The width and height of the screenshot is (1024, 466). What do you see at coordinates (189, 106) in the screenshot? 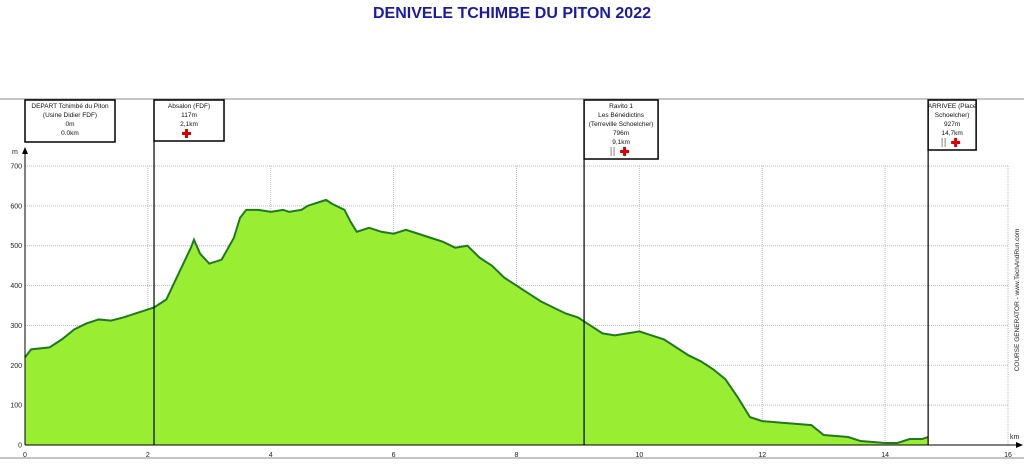
I see `marker-0-text: Absalon (FDF)` at bounding box center [189, 106].